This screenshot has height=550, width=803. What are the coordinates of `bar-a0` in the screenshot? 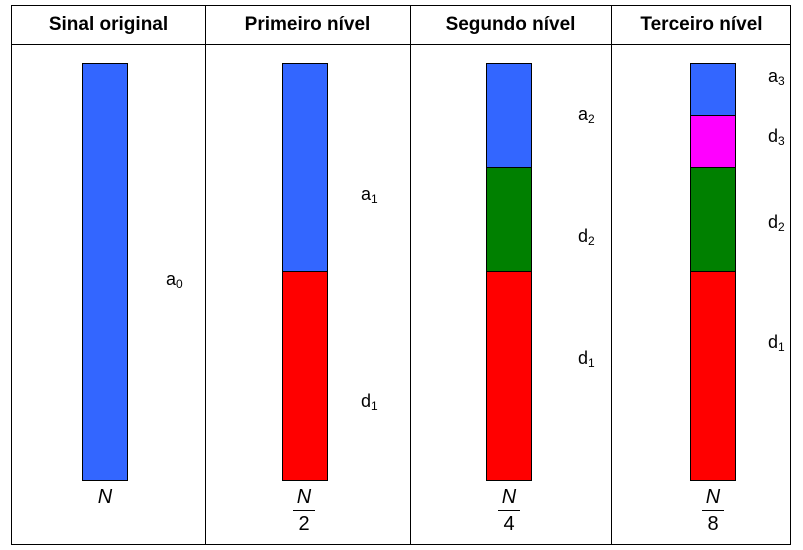 It's located at (105, 272).